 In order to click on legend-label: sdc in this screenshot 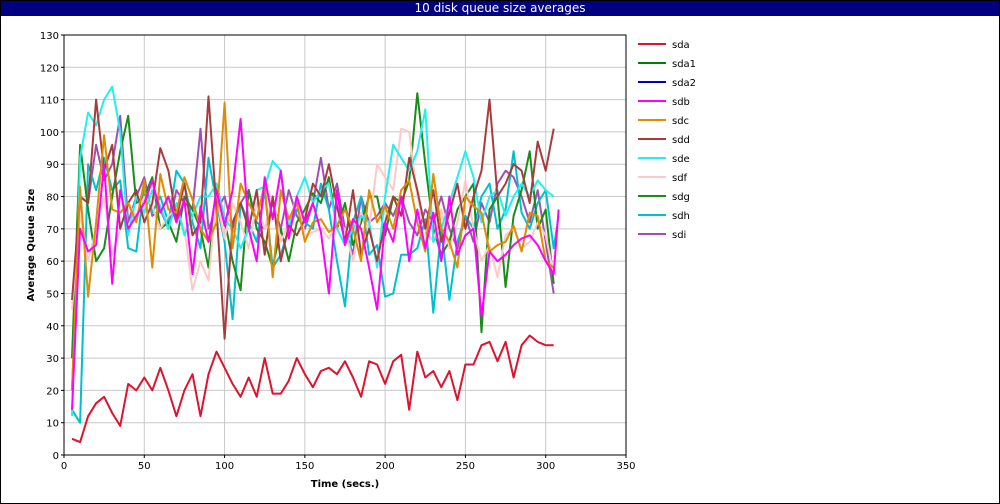, I will do `click(680, 121)`.